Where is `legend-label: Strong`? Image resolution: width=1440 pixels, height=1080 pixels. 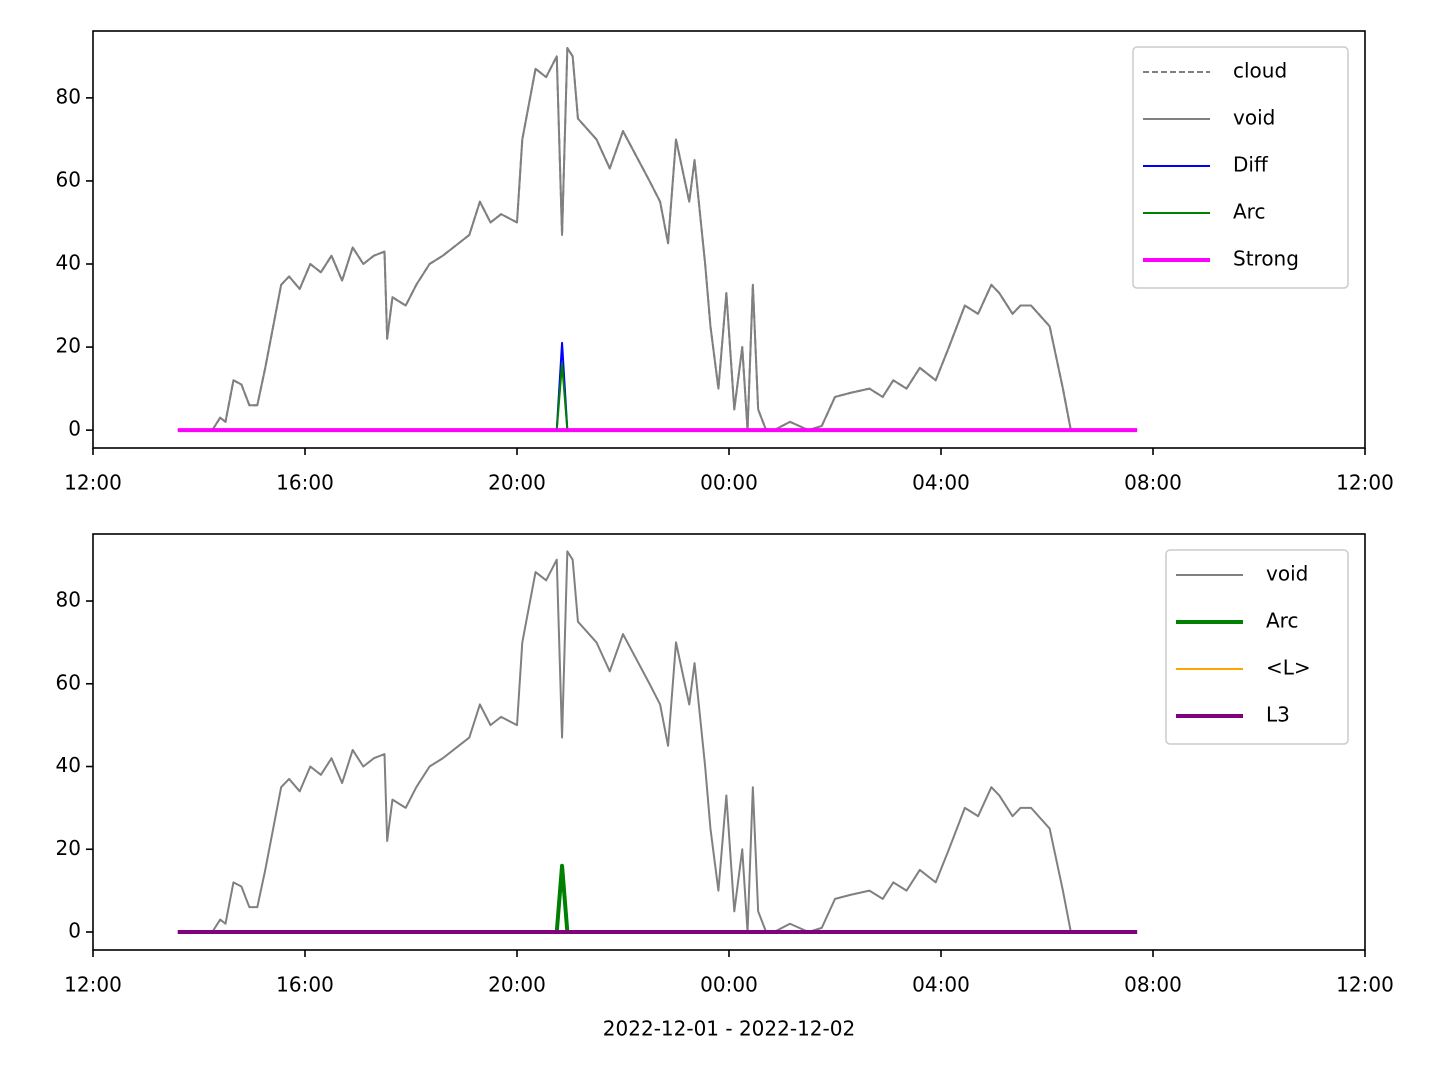 legend-label: Strong is located at coordinates (1266, 259).